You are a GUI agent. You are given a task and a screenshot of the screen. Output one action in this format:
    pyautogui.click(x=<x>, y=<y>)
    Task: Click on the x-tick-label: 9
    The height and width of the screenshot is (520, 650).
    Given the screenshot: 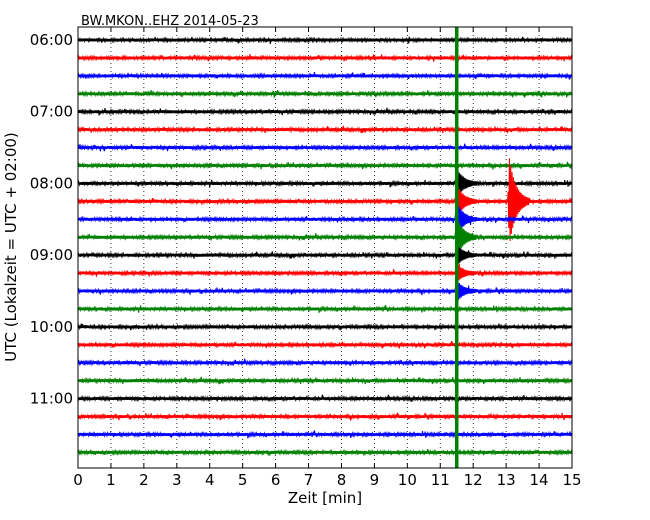 What is the action you would take?
    pyautogui.click(x=375, y=480)
    